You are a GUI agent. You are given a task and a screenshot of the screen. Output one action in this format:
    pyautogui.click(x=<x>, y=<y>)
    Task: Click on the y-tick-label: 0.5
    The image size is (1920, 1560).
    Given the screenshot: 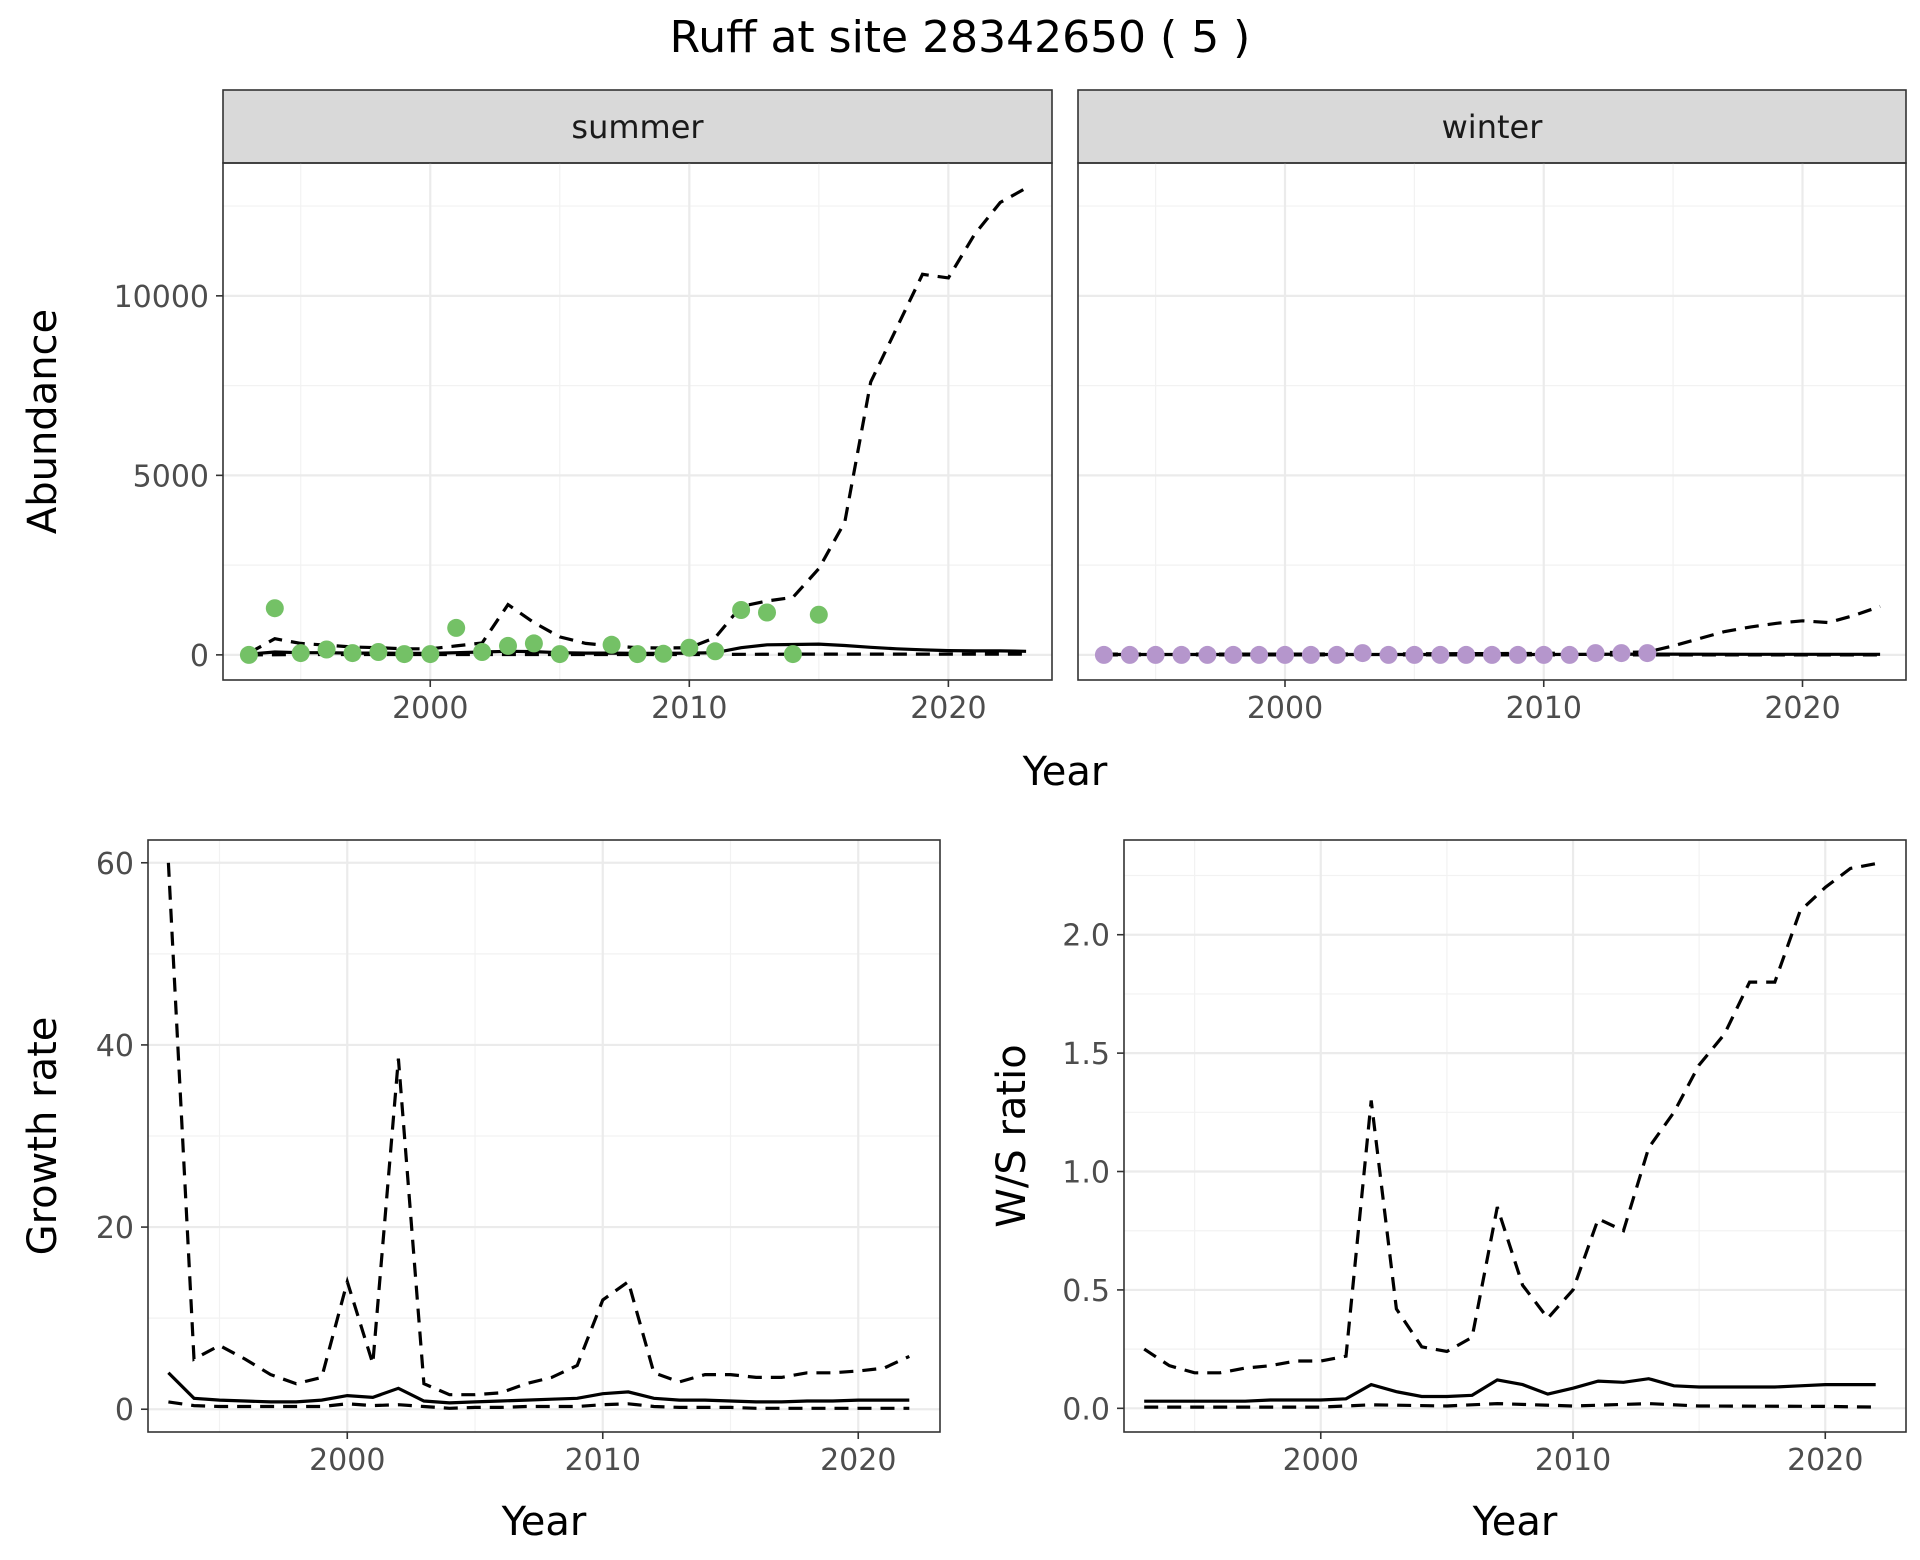 What is the action you would take?
    pyautogui.click(x=1086, y=1291)
    